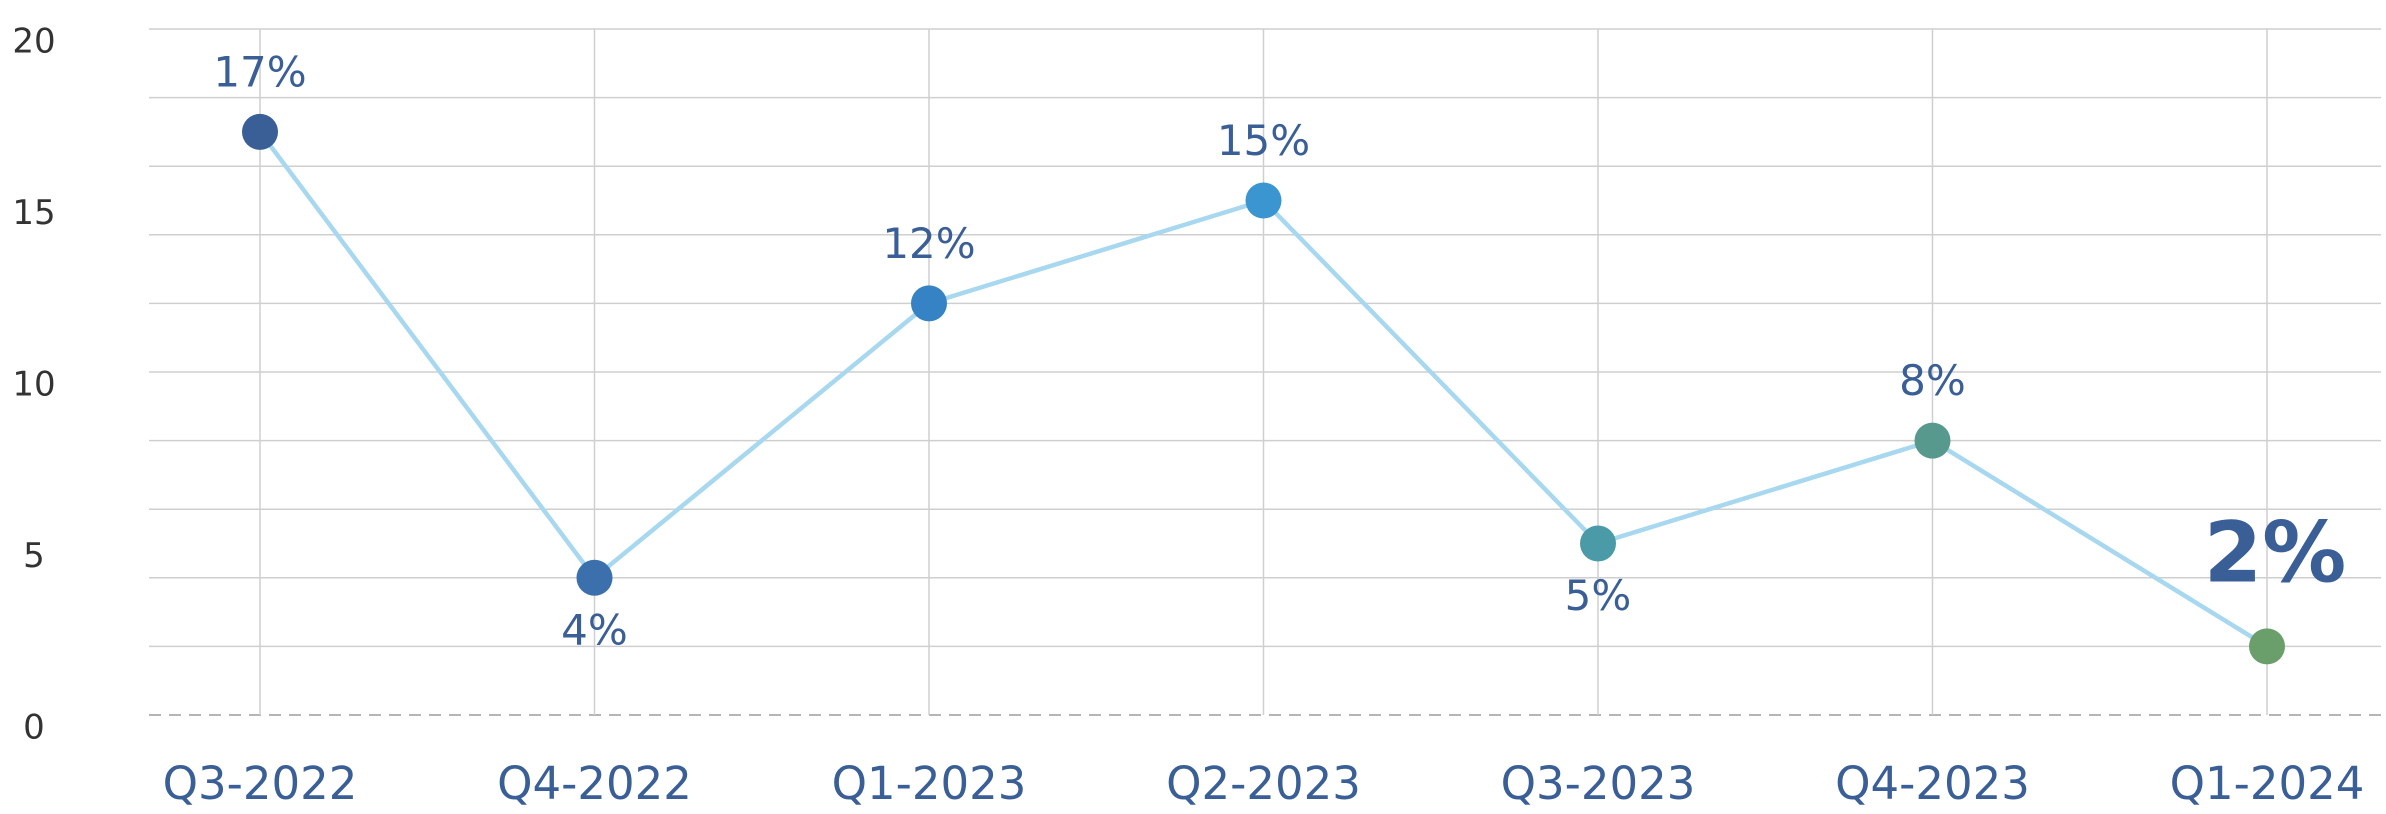  Describe the element at coordinates (33, 385) in the screenshot. I see `y-tick-label: 10` at that location.